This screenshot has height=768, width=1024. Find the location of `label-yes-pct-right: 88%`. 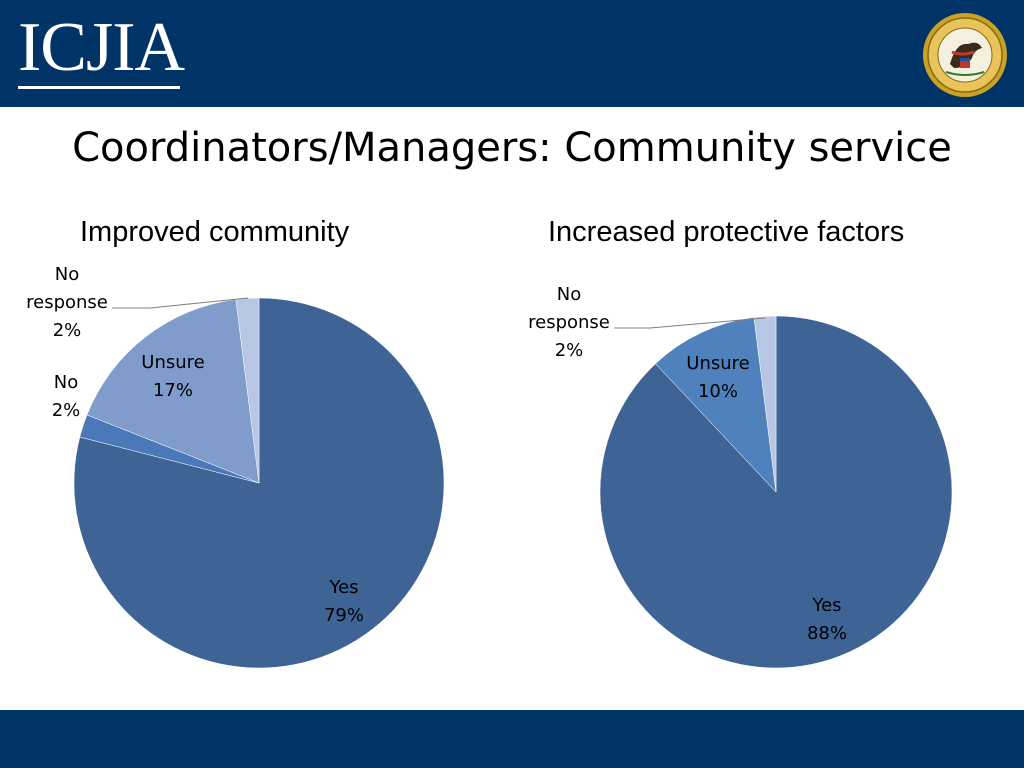

label-yes-pct-right: 88% is located at coordinates (827, 633).